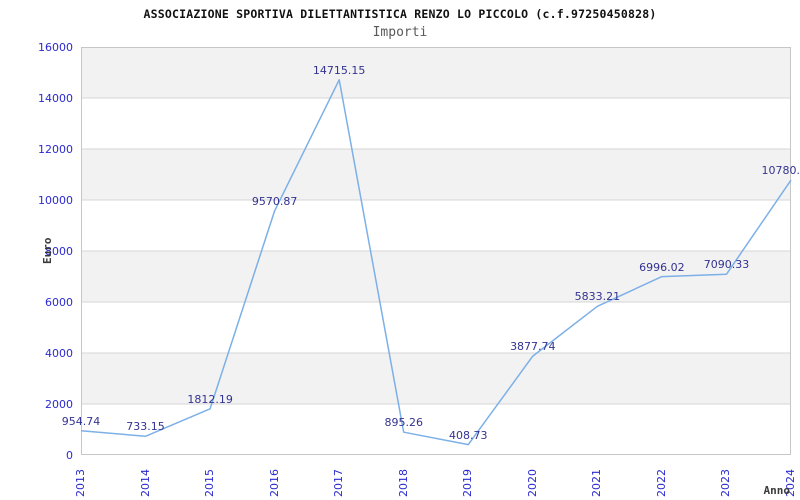  I want to click on x-tick-label: 2018, so click(403, 483).